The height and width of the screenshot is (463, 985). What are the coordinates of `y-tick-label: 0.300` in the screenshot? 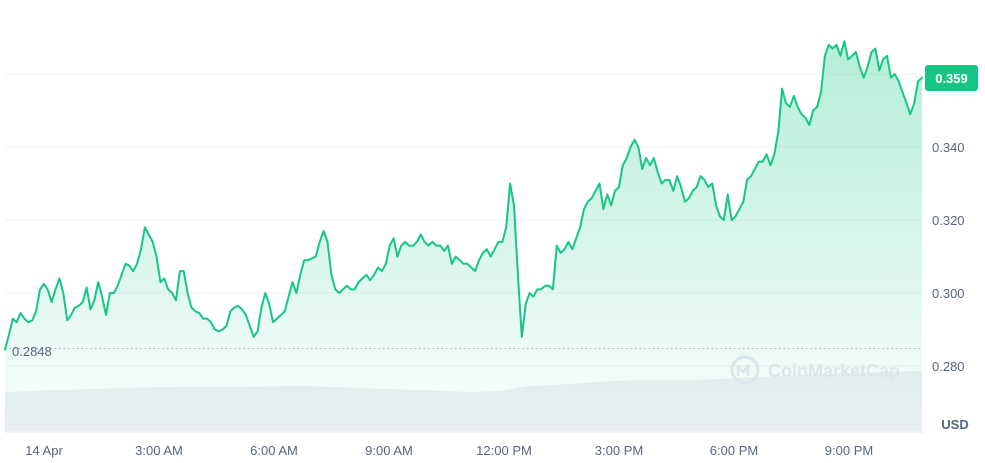 It's located at (948, 293).